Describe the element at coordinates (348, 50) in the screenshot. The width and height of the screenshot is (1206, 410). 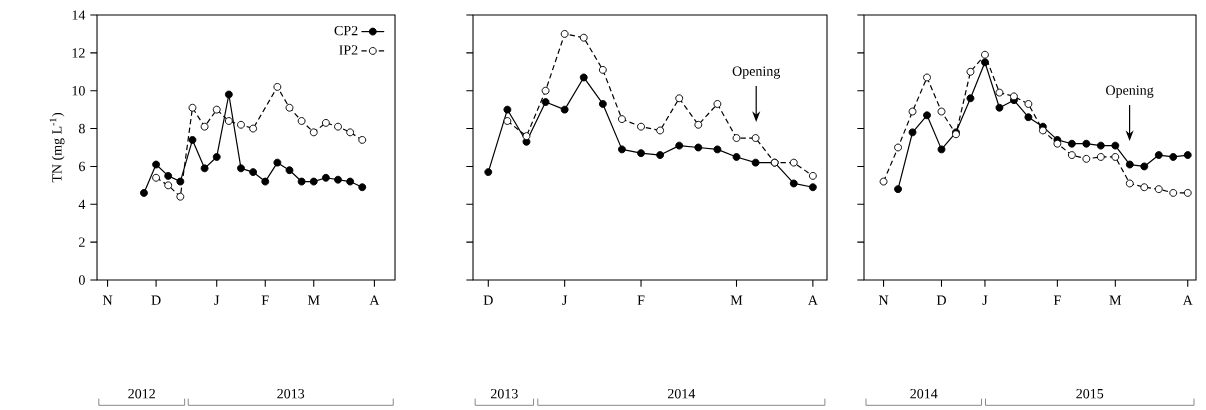
I see `legend-label: IP2` at that location.